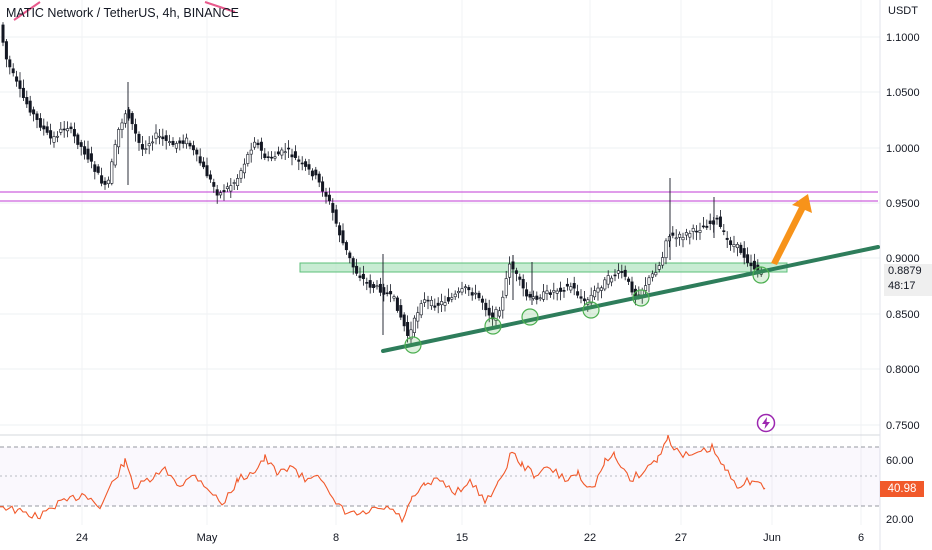 This screenshot has height=550, width=932. What do you see at coordinates (791, 229) in the screenshot?
I see `breakout-arrow` at bounding box center [791, 229].